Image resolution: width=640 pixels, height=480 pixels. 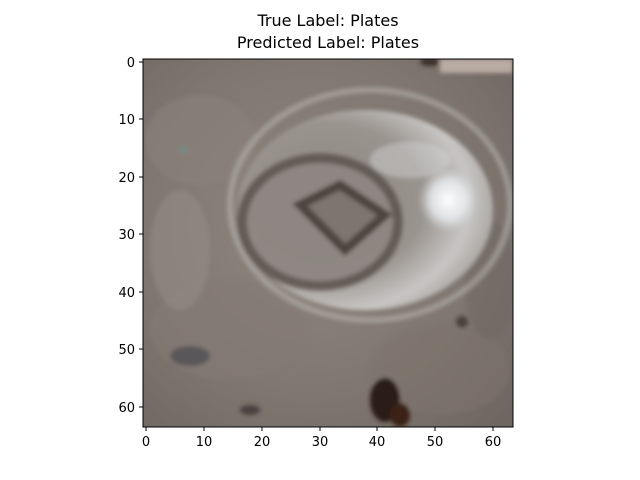 What do you see at coordinates (126, 120) in the screenshot?
I see `y-tick-label: 10` at bounding box center [126, 120].